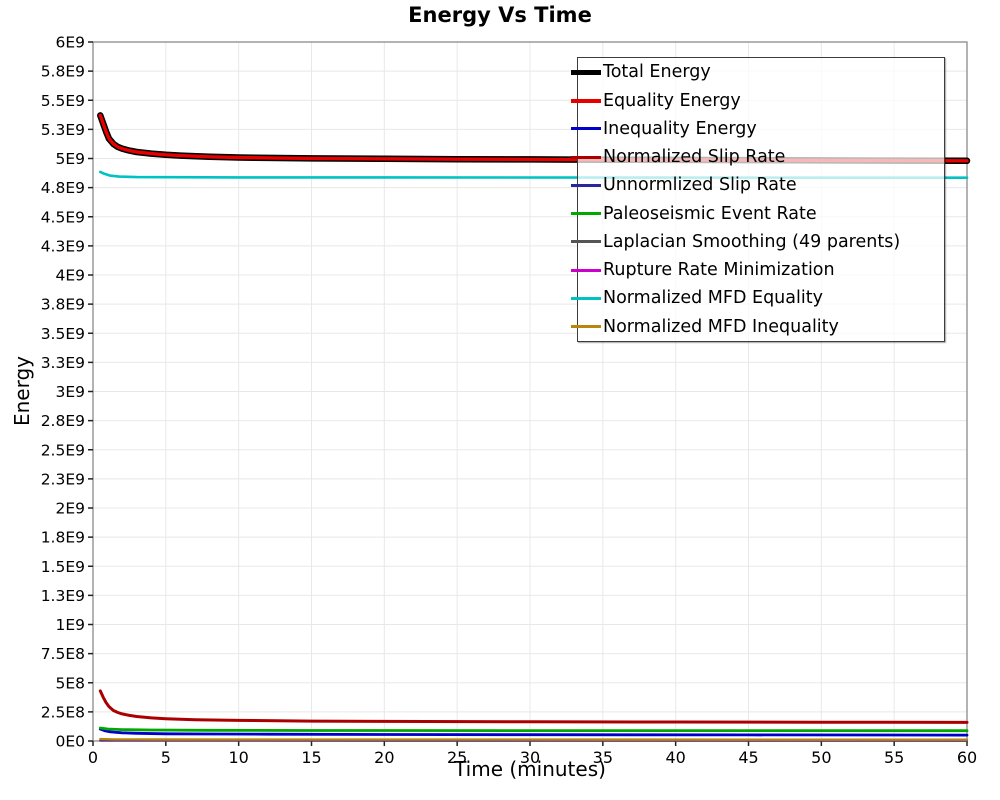  Describe the element at coordinates (530, 769) in the screenshot. I see `x-axis-label: Time (minutes)` at that location.